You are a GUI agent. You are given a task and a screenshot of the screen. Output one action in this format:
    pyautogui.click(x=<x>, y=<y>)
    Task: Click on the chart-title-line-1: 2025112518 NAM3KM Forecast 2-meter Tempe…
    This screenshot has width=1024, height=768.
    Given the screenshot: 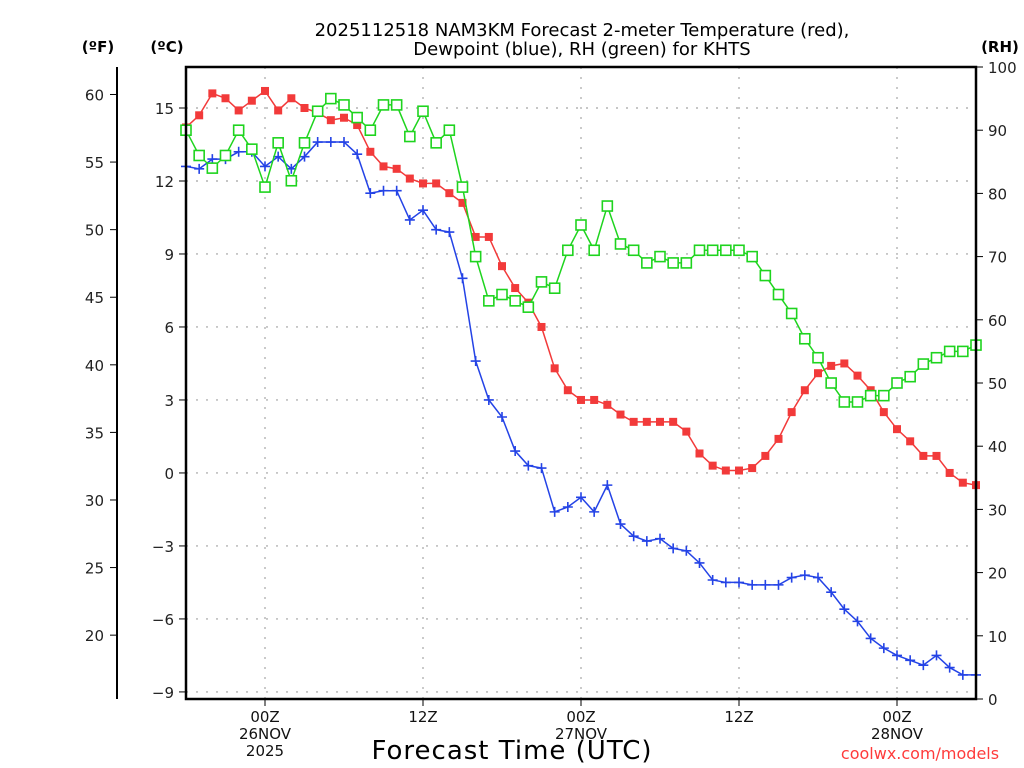 What is the action you would take?
    pyautogui.click(x=582, y=30)
    